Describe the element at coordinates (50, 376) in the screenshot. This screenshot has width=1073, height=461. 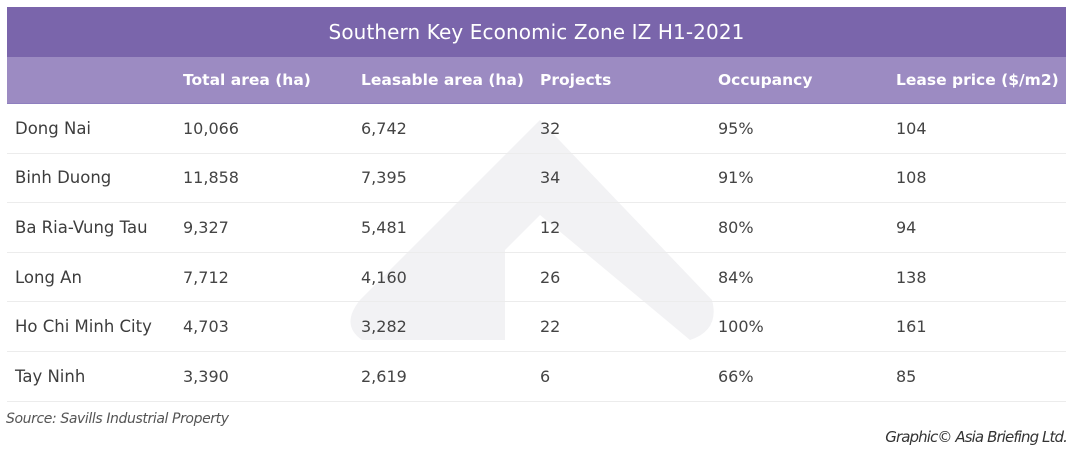
I see `cell-region: Tay Ninh` at that location.